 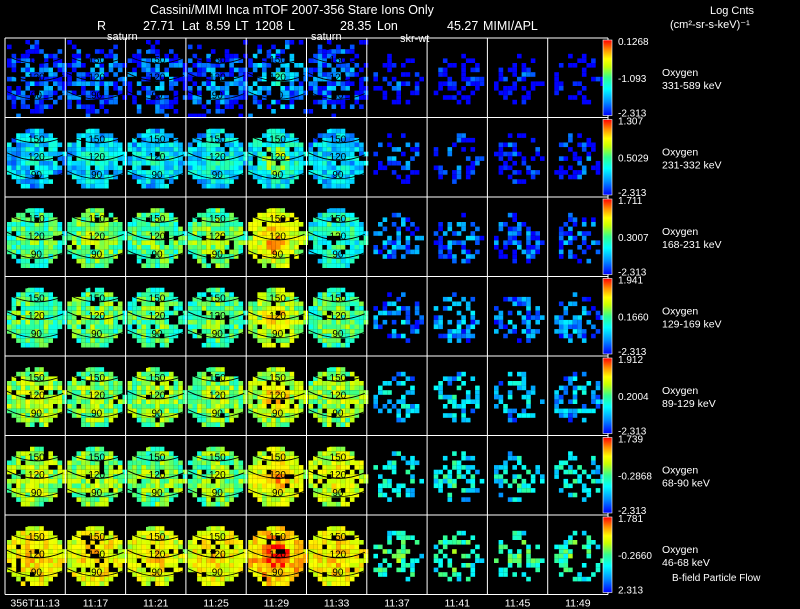 I want to click on contour-label: 90, so click(x=278, y=96).